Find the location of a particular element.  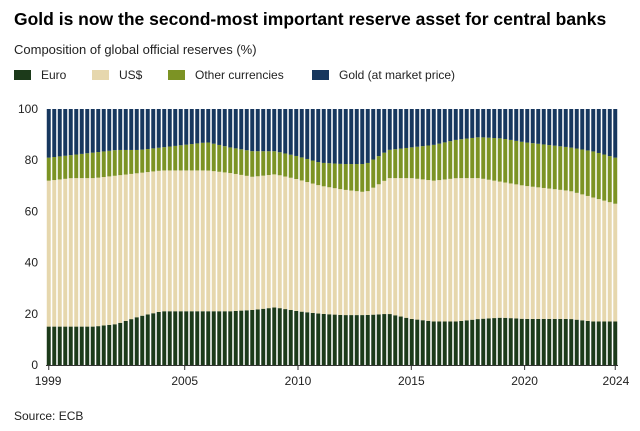

legend-swatch-euro is located at coordinates (22, 75).